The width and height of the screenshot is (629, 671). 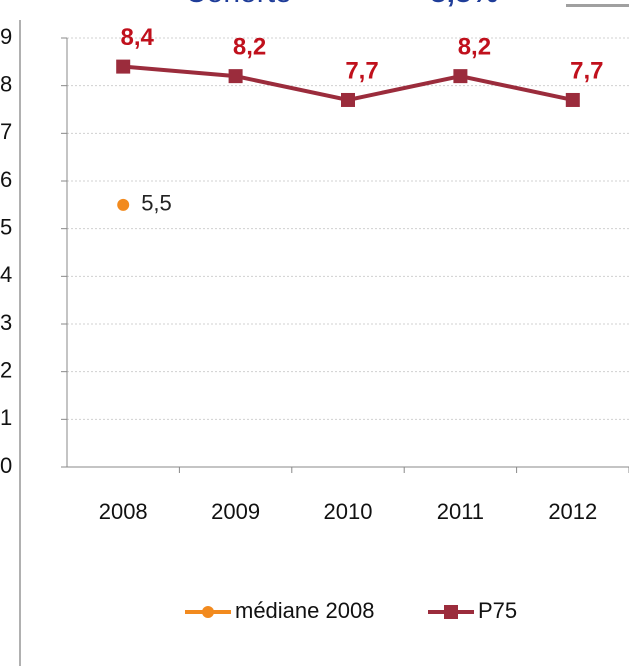 What do you see at coordinates (572, 511) in the screenshot?
I see `x-tick-label: 2012` at bounding box center [572, 511].